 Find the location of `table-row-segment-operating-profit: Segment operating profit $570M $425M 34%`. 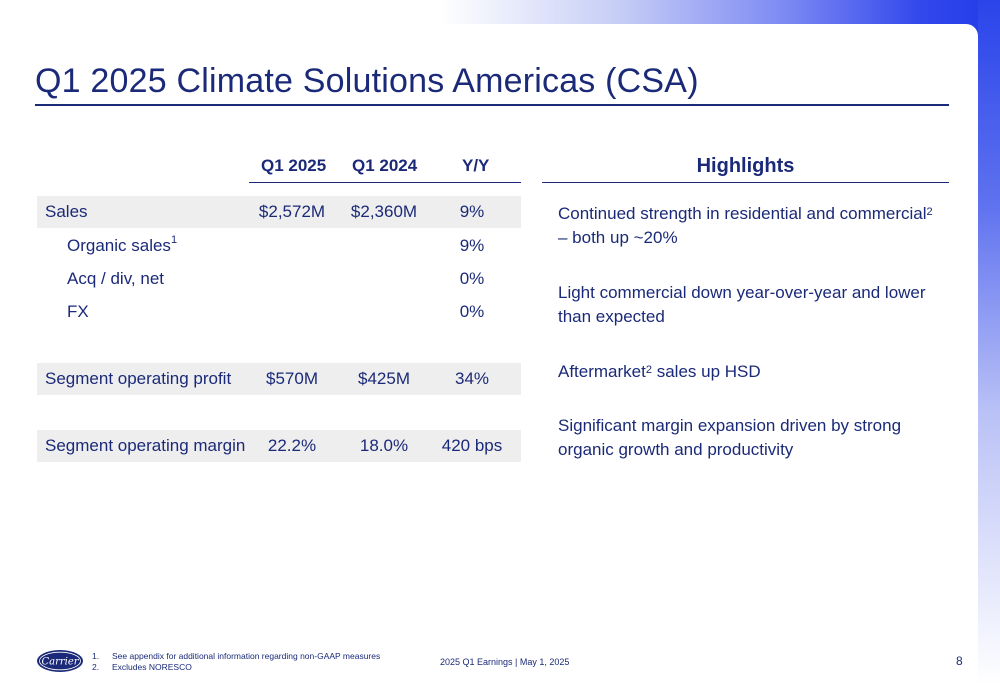

table-row-segment-operating-profit: Segment operating profit $570M $425M 34% is located at coordinates (279, 379).